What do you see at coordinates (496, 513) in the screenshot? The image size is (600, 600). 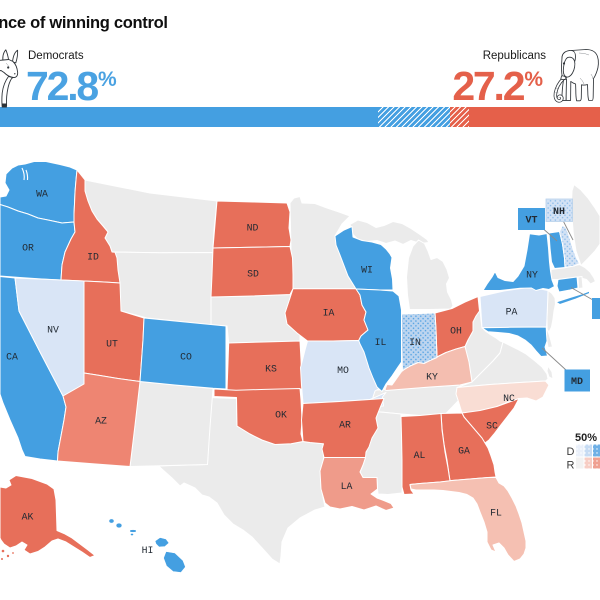 I see `svg-text: FL` at bounding box center [496, 513].